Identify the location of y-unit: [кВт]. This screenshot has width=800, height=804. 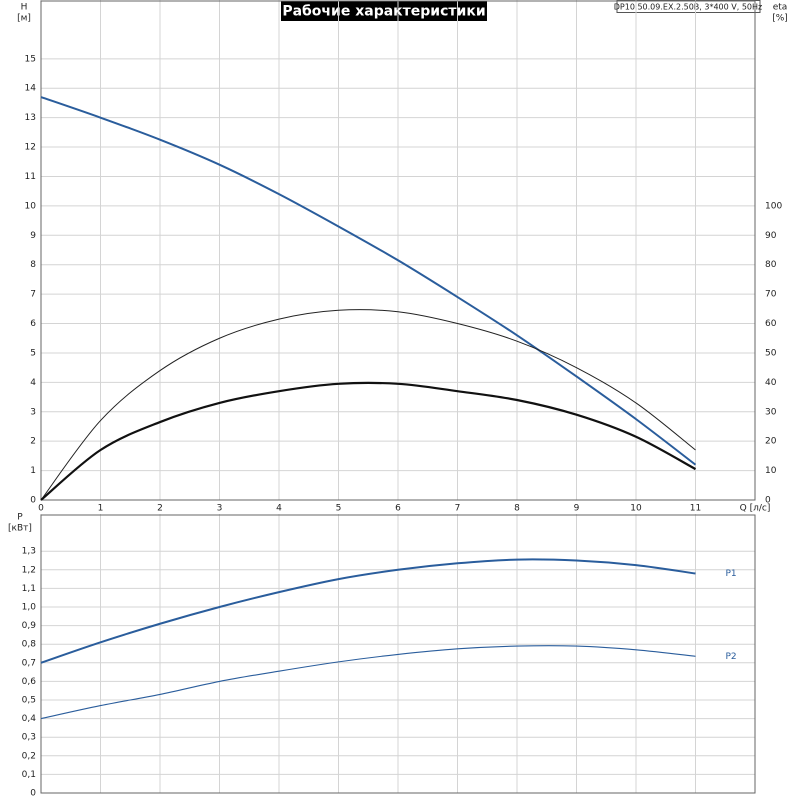
(20, 529).